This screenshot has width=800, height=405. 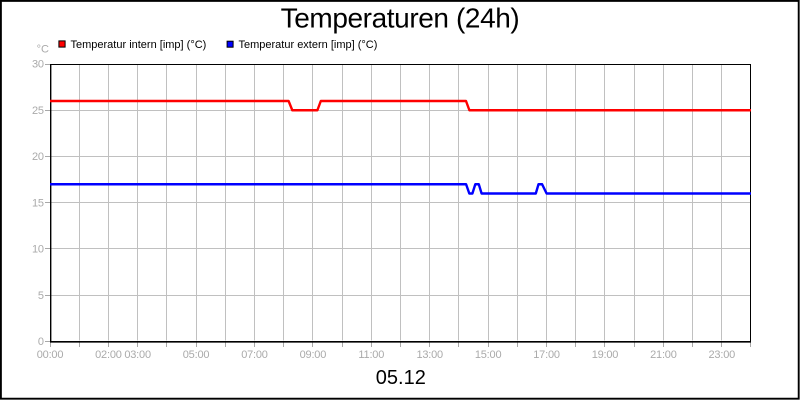 What do you see at coordinates (137, 355) in the screenshot?
I see `svg-text: 03:00` at bounding box center [137, 355].